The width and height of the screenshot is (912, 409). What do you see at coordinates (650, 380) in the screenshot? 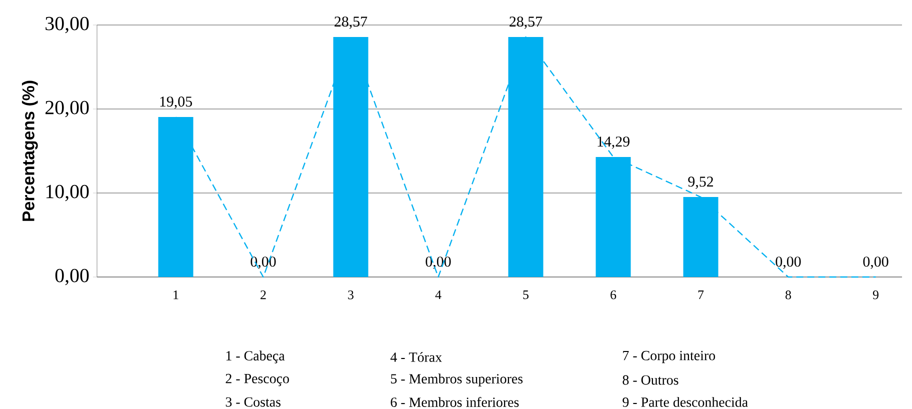
I see `text: 8 - Outros` at bounding box center [650, 380].